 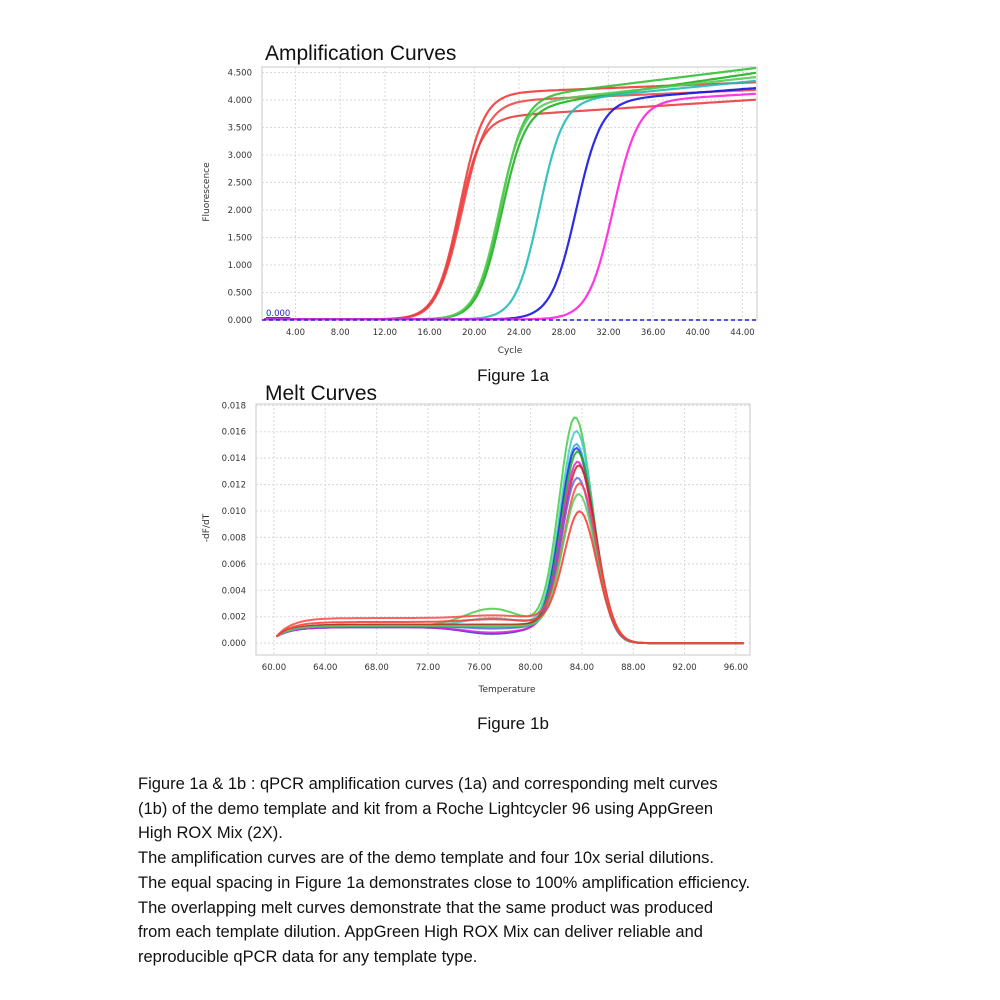 What do you see at coordinates (608, 333) in the screenshot?
I see `amplification-x-tick-label: 32.00` at bounding box center [608, 333].